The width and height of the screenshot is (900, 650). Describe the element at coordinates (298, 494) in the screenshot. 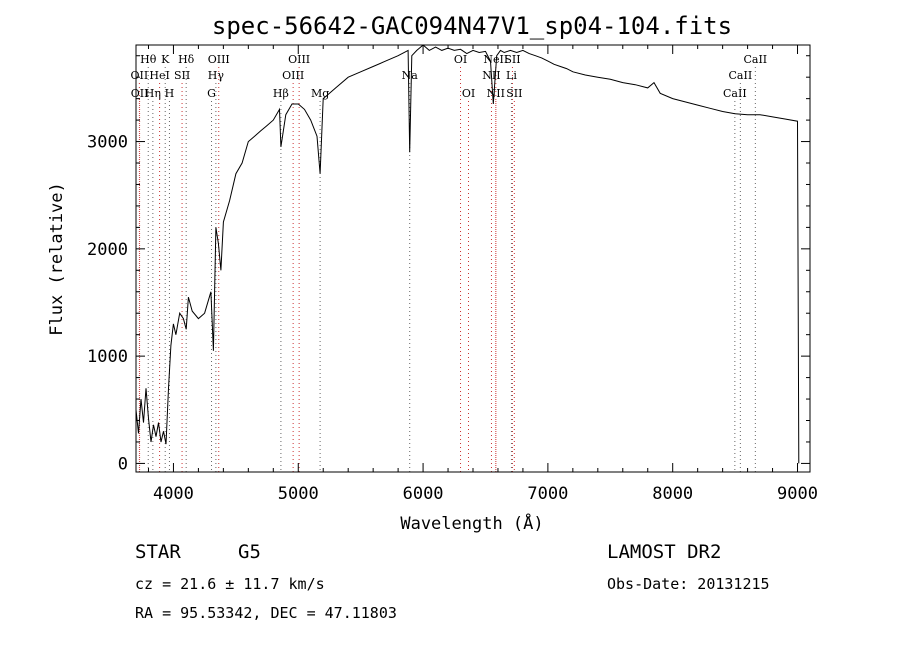

I see `x-tick-label: 5000` at that location.